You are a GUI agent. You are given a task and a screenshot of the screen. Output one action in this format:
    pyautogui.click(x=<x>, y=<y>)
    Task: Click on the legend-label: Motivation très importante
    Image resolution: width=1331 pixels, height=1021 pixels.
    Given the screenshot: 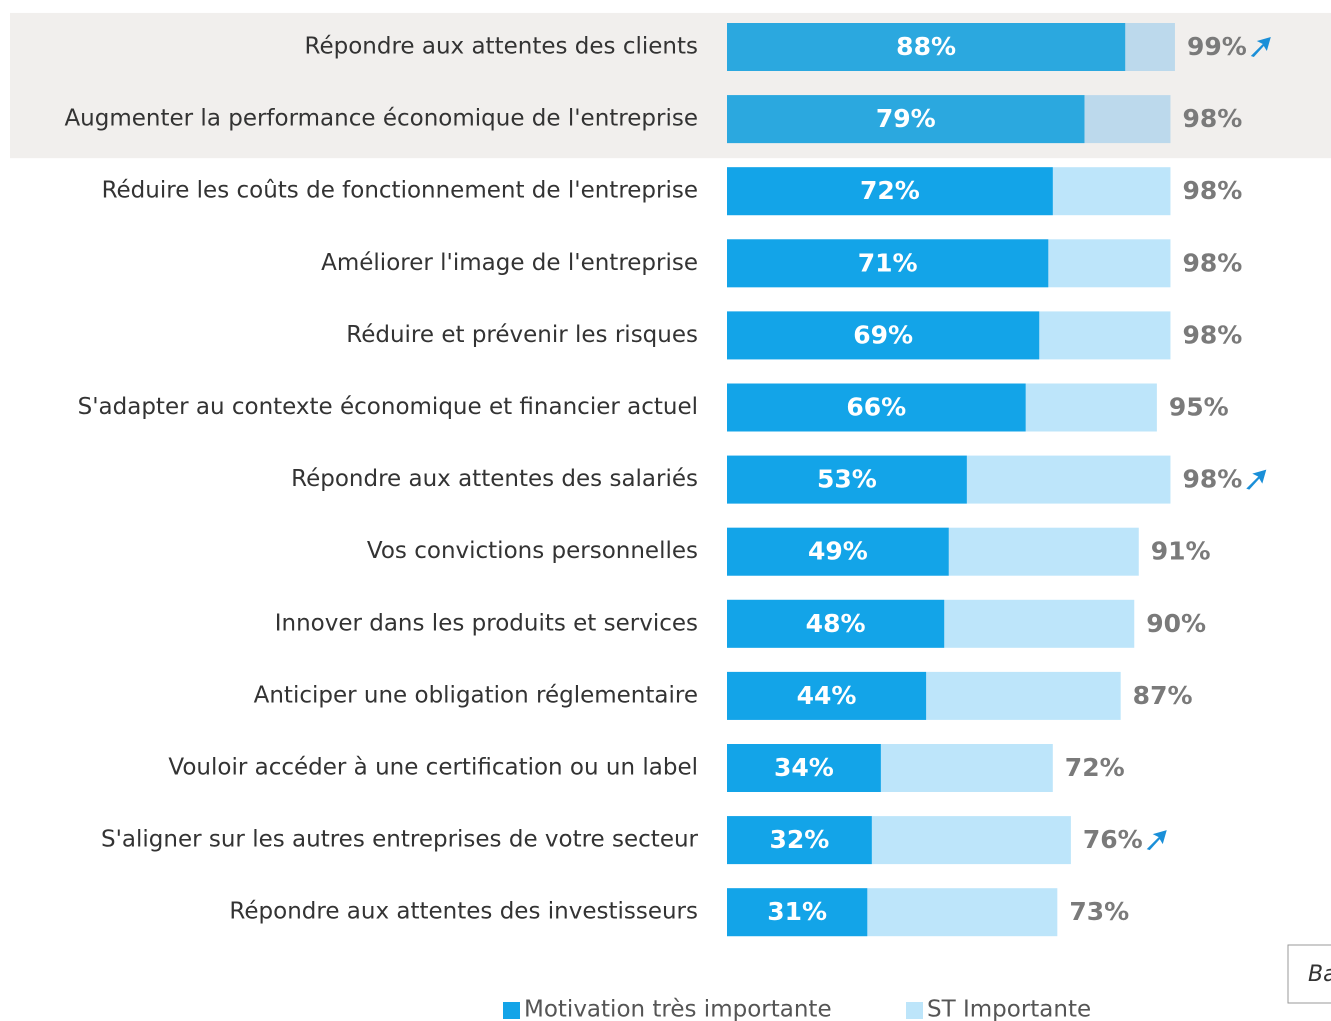 What is the action you would take?
    pyautogui.click(x=678, y=1009)
    